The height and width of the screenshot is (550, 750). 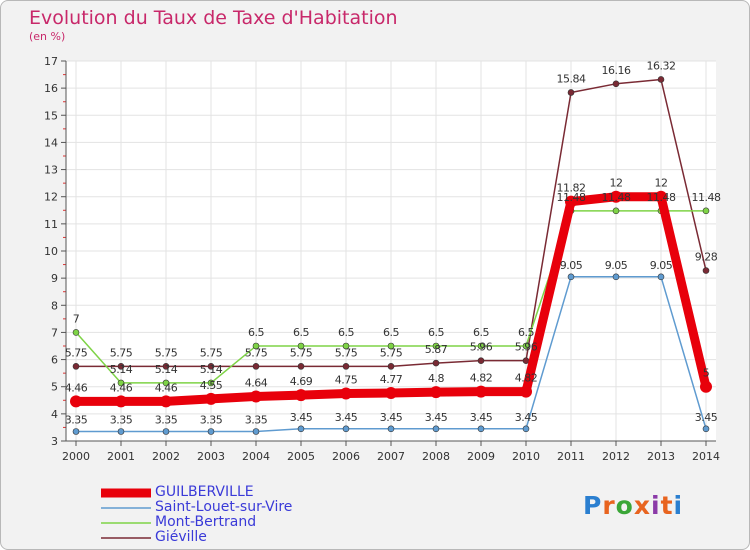 What do you see at coordinates (616, 456) in the screenshot?
I see `x-tick-label: 2012` at bounding box center [616, 456].